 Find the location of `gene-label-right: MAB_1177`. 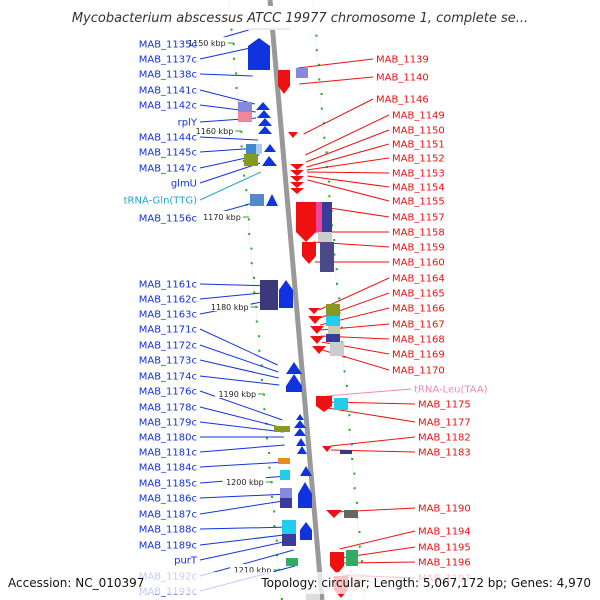

gene-label-right: MAB_1177 is located at coordinates (444, 423).